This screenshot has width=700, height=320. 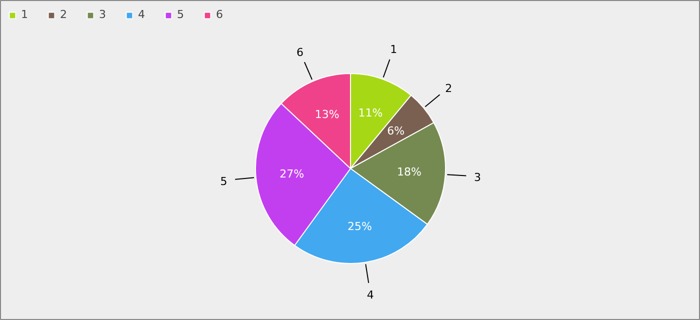 What do you see at coordinates (224, 181) in the screenshot?
I see `slice-label: 5` at bounding box center [224, 181].